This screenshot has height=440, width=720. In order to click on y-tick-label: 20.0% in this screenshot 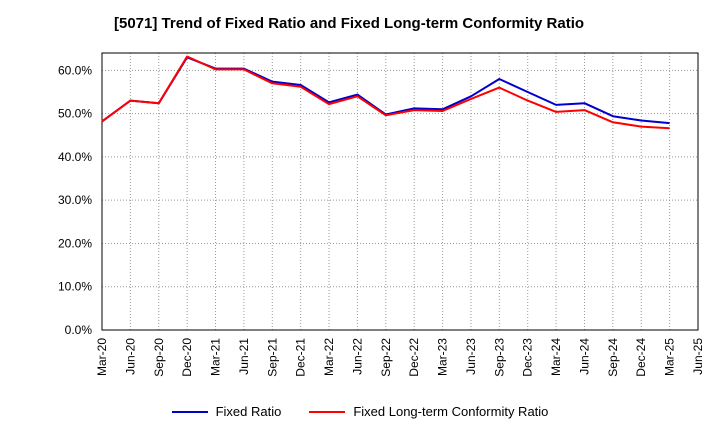, I will do `click(75, 243)`.